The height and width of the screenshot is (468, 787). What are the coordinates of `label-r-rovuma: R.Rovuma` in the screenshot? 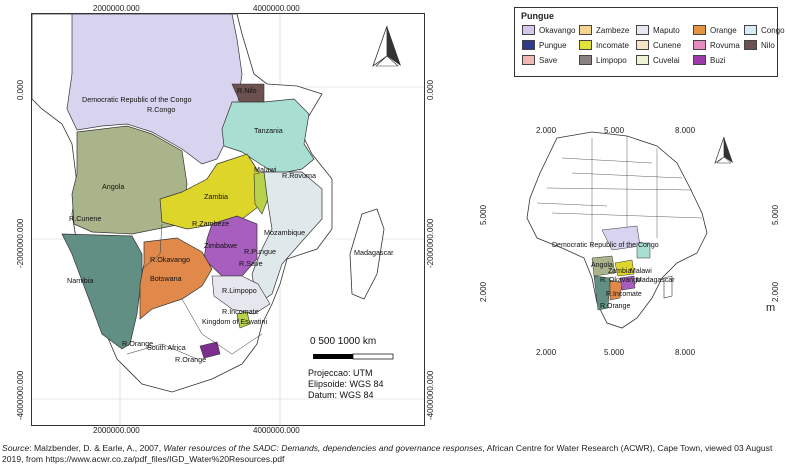 It's located at (299, 175).